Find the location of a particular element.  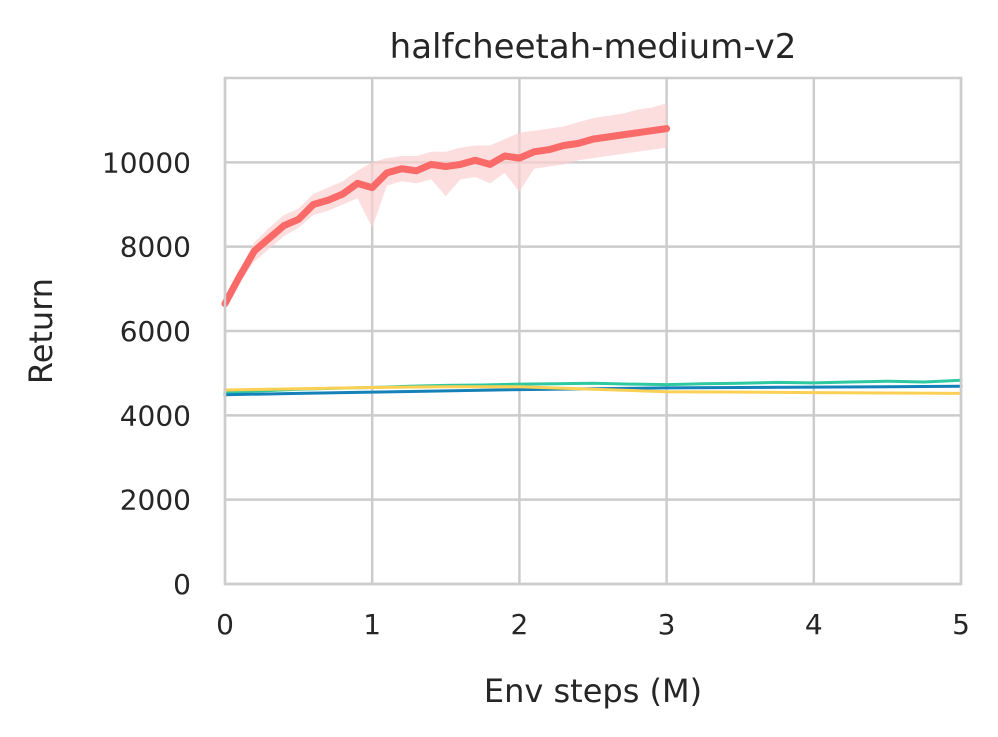

y-tick-label: 10000 is located at coordinates (146, 162).